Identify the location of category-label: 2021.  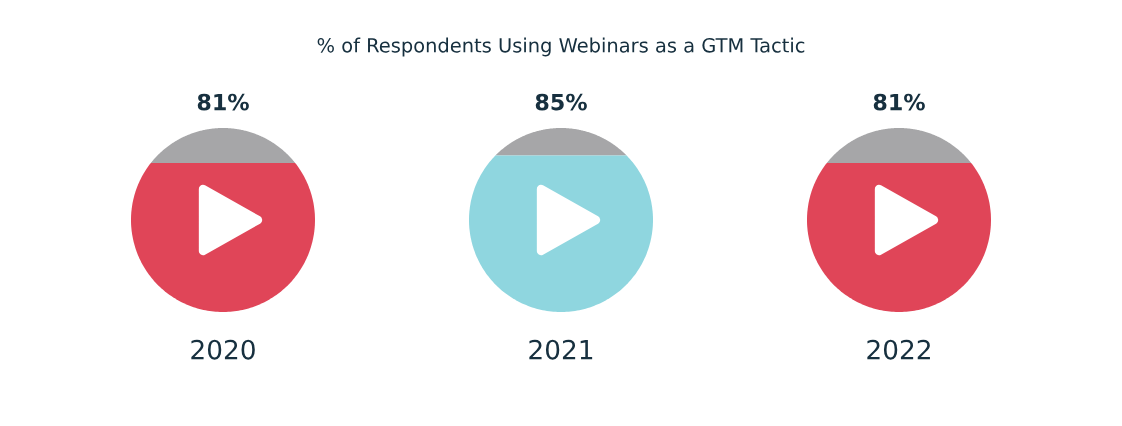
(561, 349).